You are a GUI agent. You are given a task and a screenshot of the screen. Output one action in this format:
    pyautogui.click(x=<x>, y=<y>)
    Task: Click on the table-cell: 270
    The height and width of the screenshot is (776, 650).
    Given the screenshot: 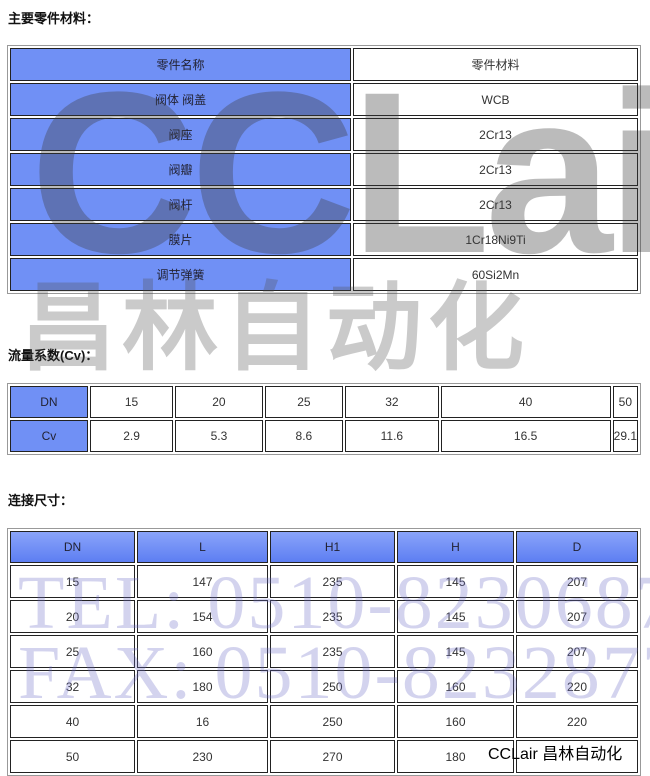 What is the action you would take?
    pyautogui.click(x=332, y=756)
    